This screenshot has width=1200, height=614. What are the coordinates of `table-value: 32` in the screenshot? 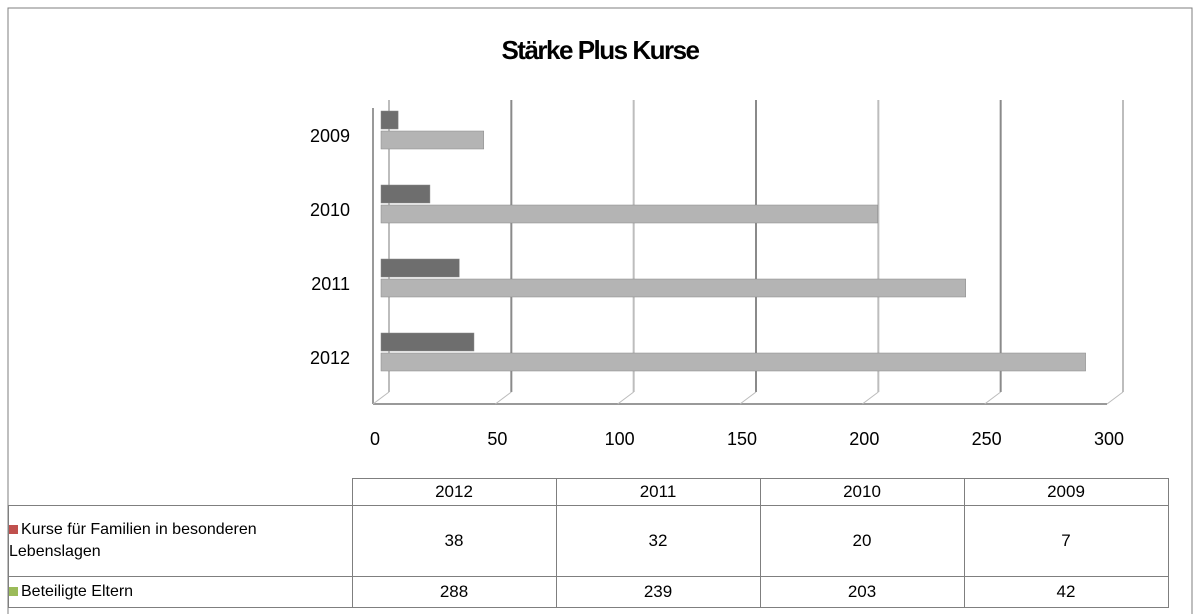 It's located at (658, 540).